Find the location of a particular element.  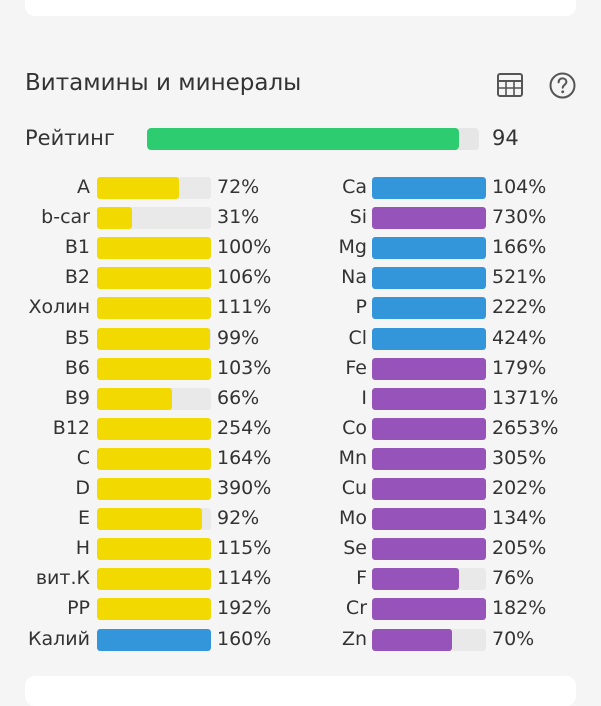

nutrient-row: Cl 424% is located at coordinates (300, 339).